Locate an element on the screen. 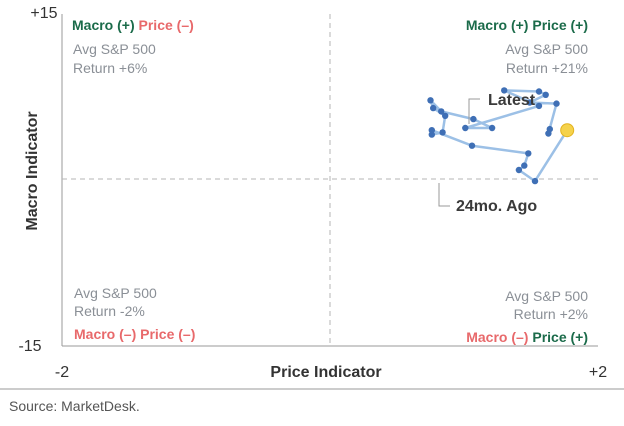  quadrant-bottom-left-macro: Macro (–) is located at coordinates (105, 334).